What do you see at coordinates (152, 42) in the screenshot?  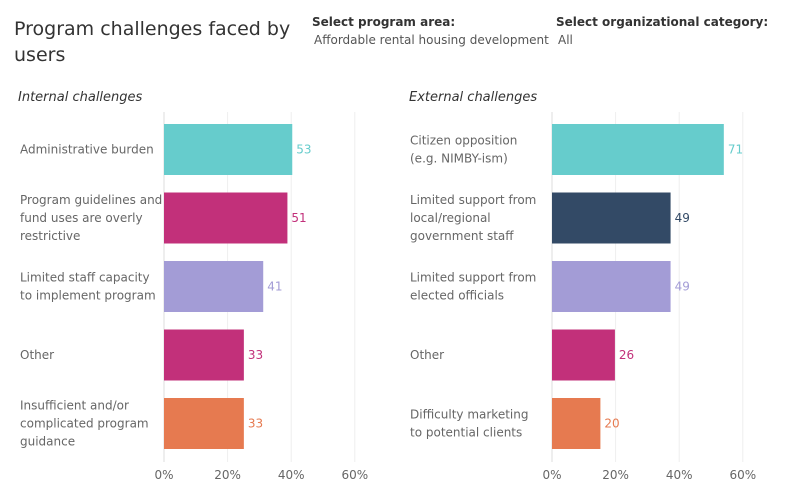 I see `page-title: Program challenges faced by users` at bounding box center [152, 42].